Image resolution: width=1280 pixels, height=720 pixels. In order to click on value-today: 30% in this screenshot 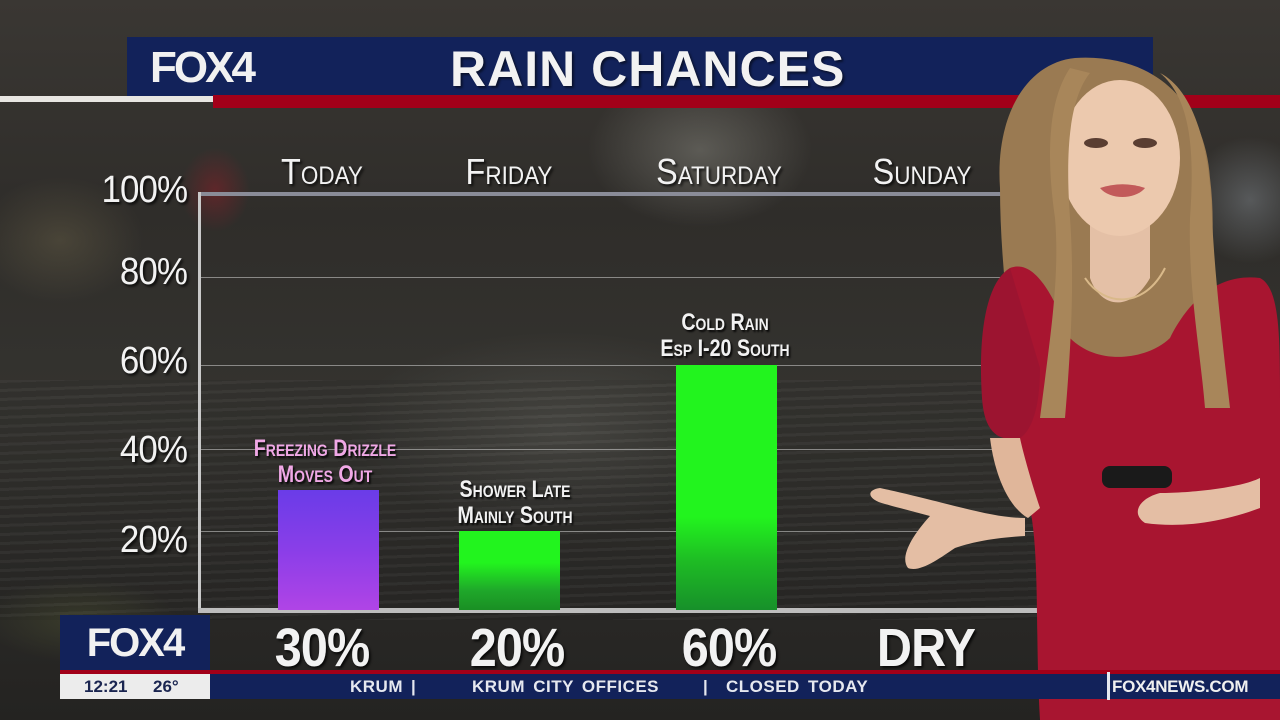, I will do `click(322, 648)`.